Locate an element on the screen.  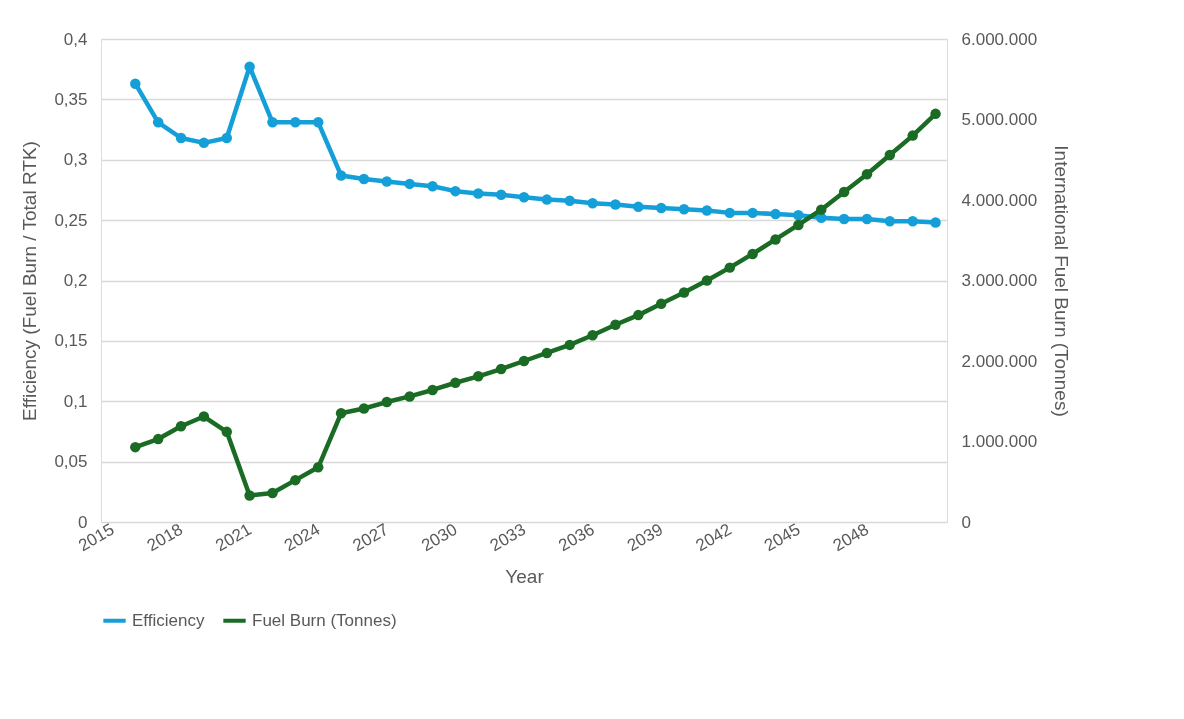
y2-axis-title: International Fuel Burn (Tonnes) is located at coordinates (1062, 281).